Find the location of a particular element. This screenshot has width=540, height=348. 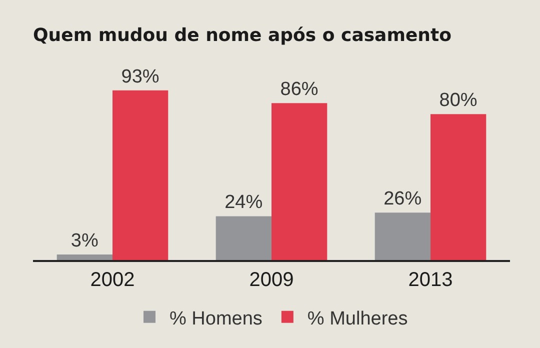

data-label: 86% is located at coordinates (299, 89).